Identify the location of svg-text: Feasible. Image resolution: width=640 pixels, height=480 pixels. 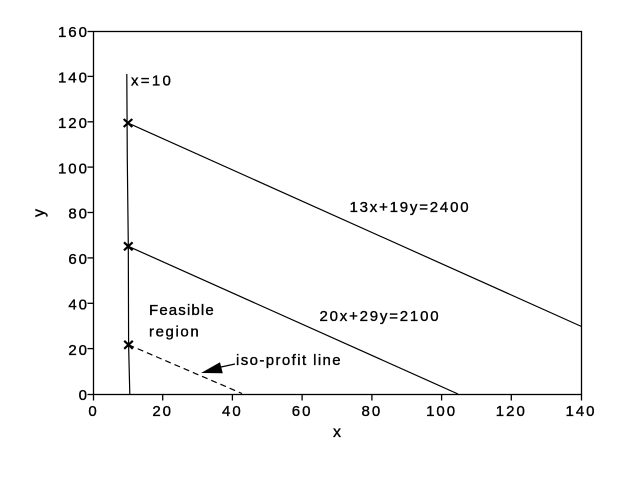
(182, 310).